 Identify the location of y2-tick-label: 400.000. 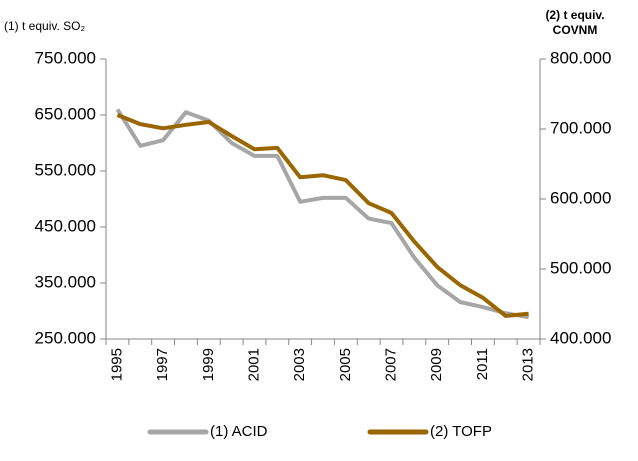
(580, 337).